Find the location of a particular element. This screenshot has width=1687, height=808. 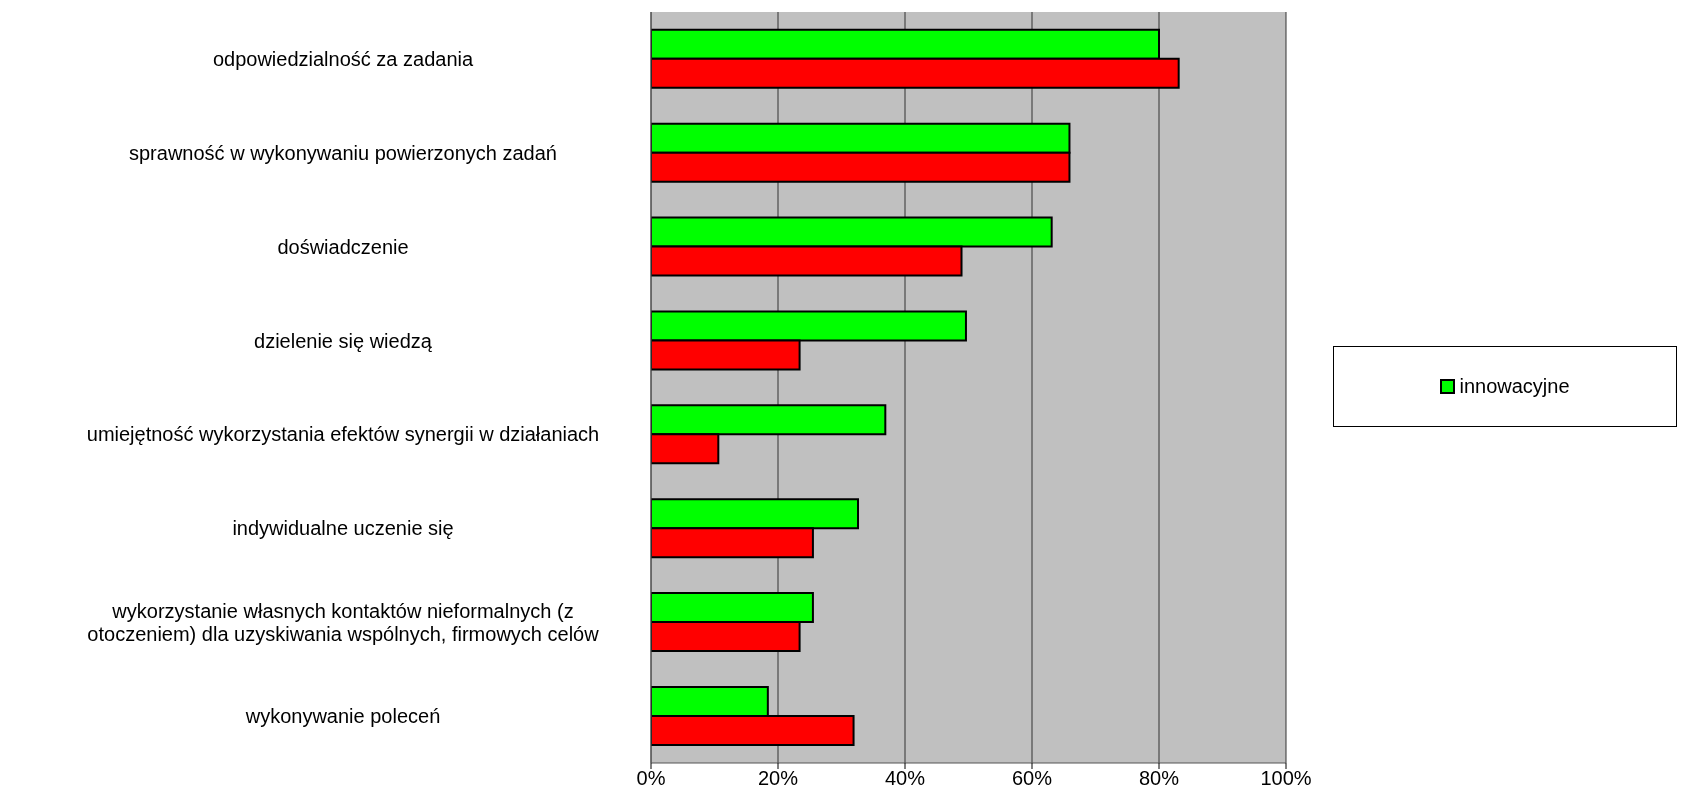

x-tick-label: 0% is located at coordinates (651, 778).